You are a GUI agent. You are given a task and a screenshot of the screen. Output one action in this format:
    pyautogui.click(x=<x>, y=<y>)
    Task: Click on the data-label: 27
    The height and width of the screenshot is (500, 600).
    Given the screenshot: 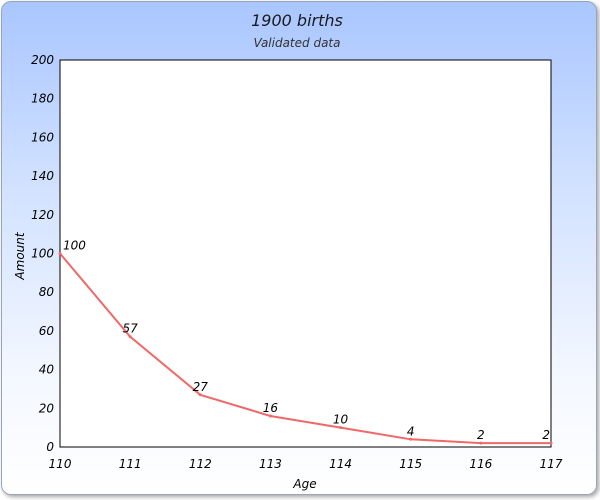 What is the action you would take?
    pyautogui.click(x=201, y=387)
    